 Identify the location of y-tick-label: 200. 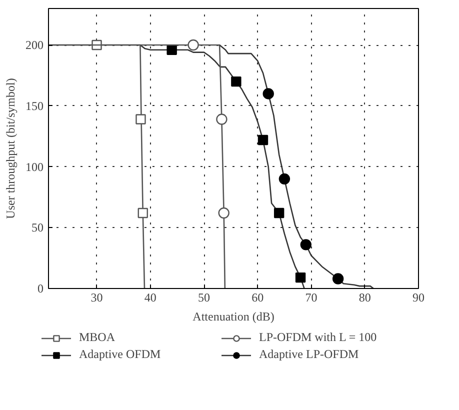
(35, 45).